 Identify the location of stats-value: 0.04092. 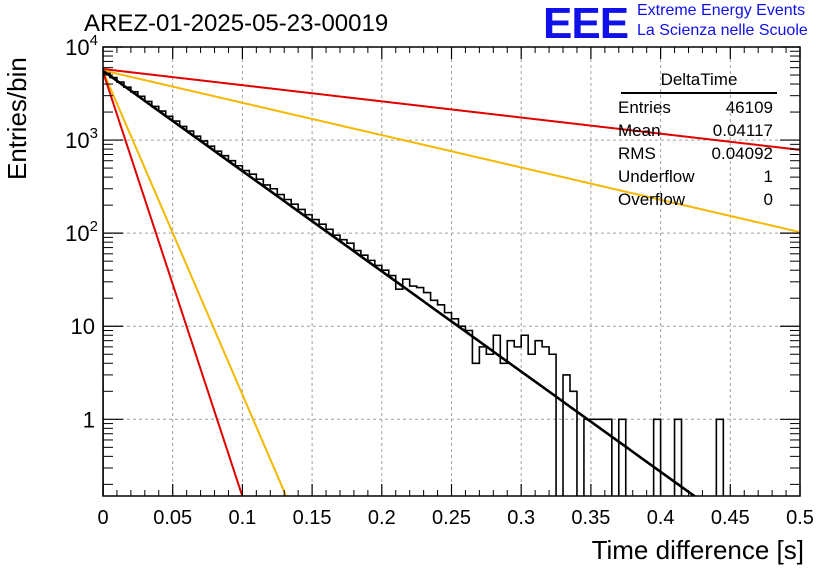
(742, 153).